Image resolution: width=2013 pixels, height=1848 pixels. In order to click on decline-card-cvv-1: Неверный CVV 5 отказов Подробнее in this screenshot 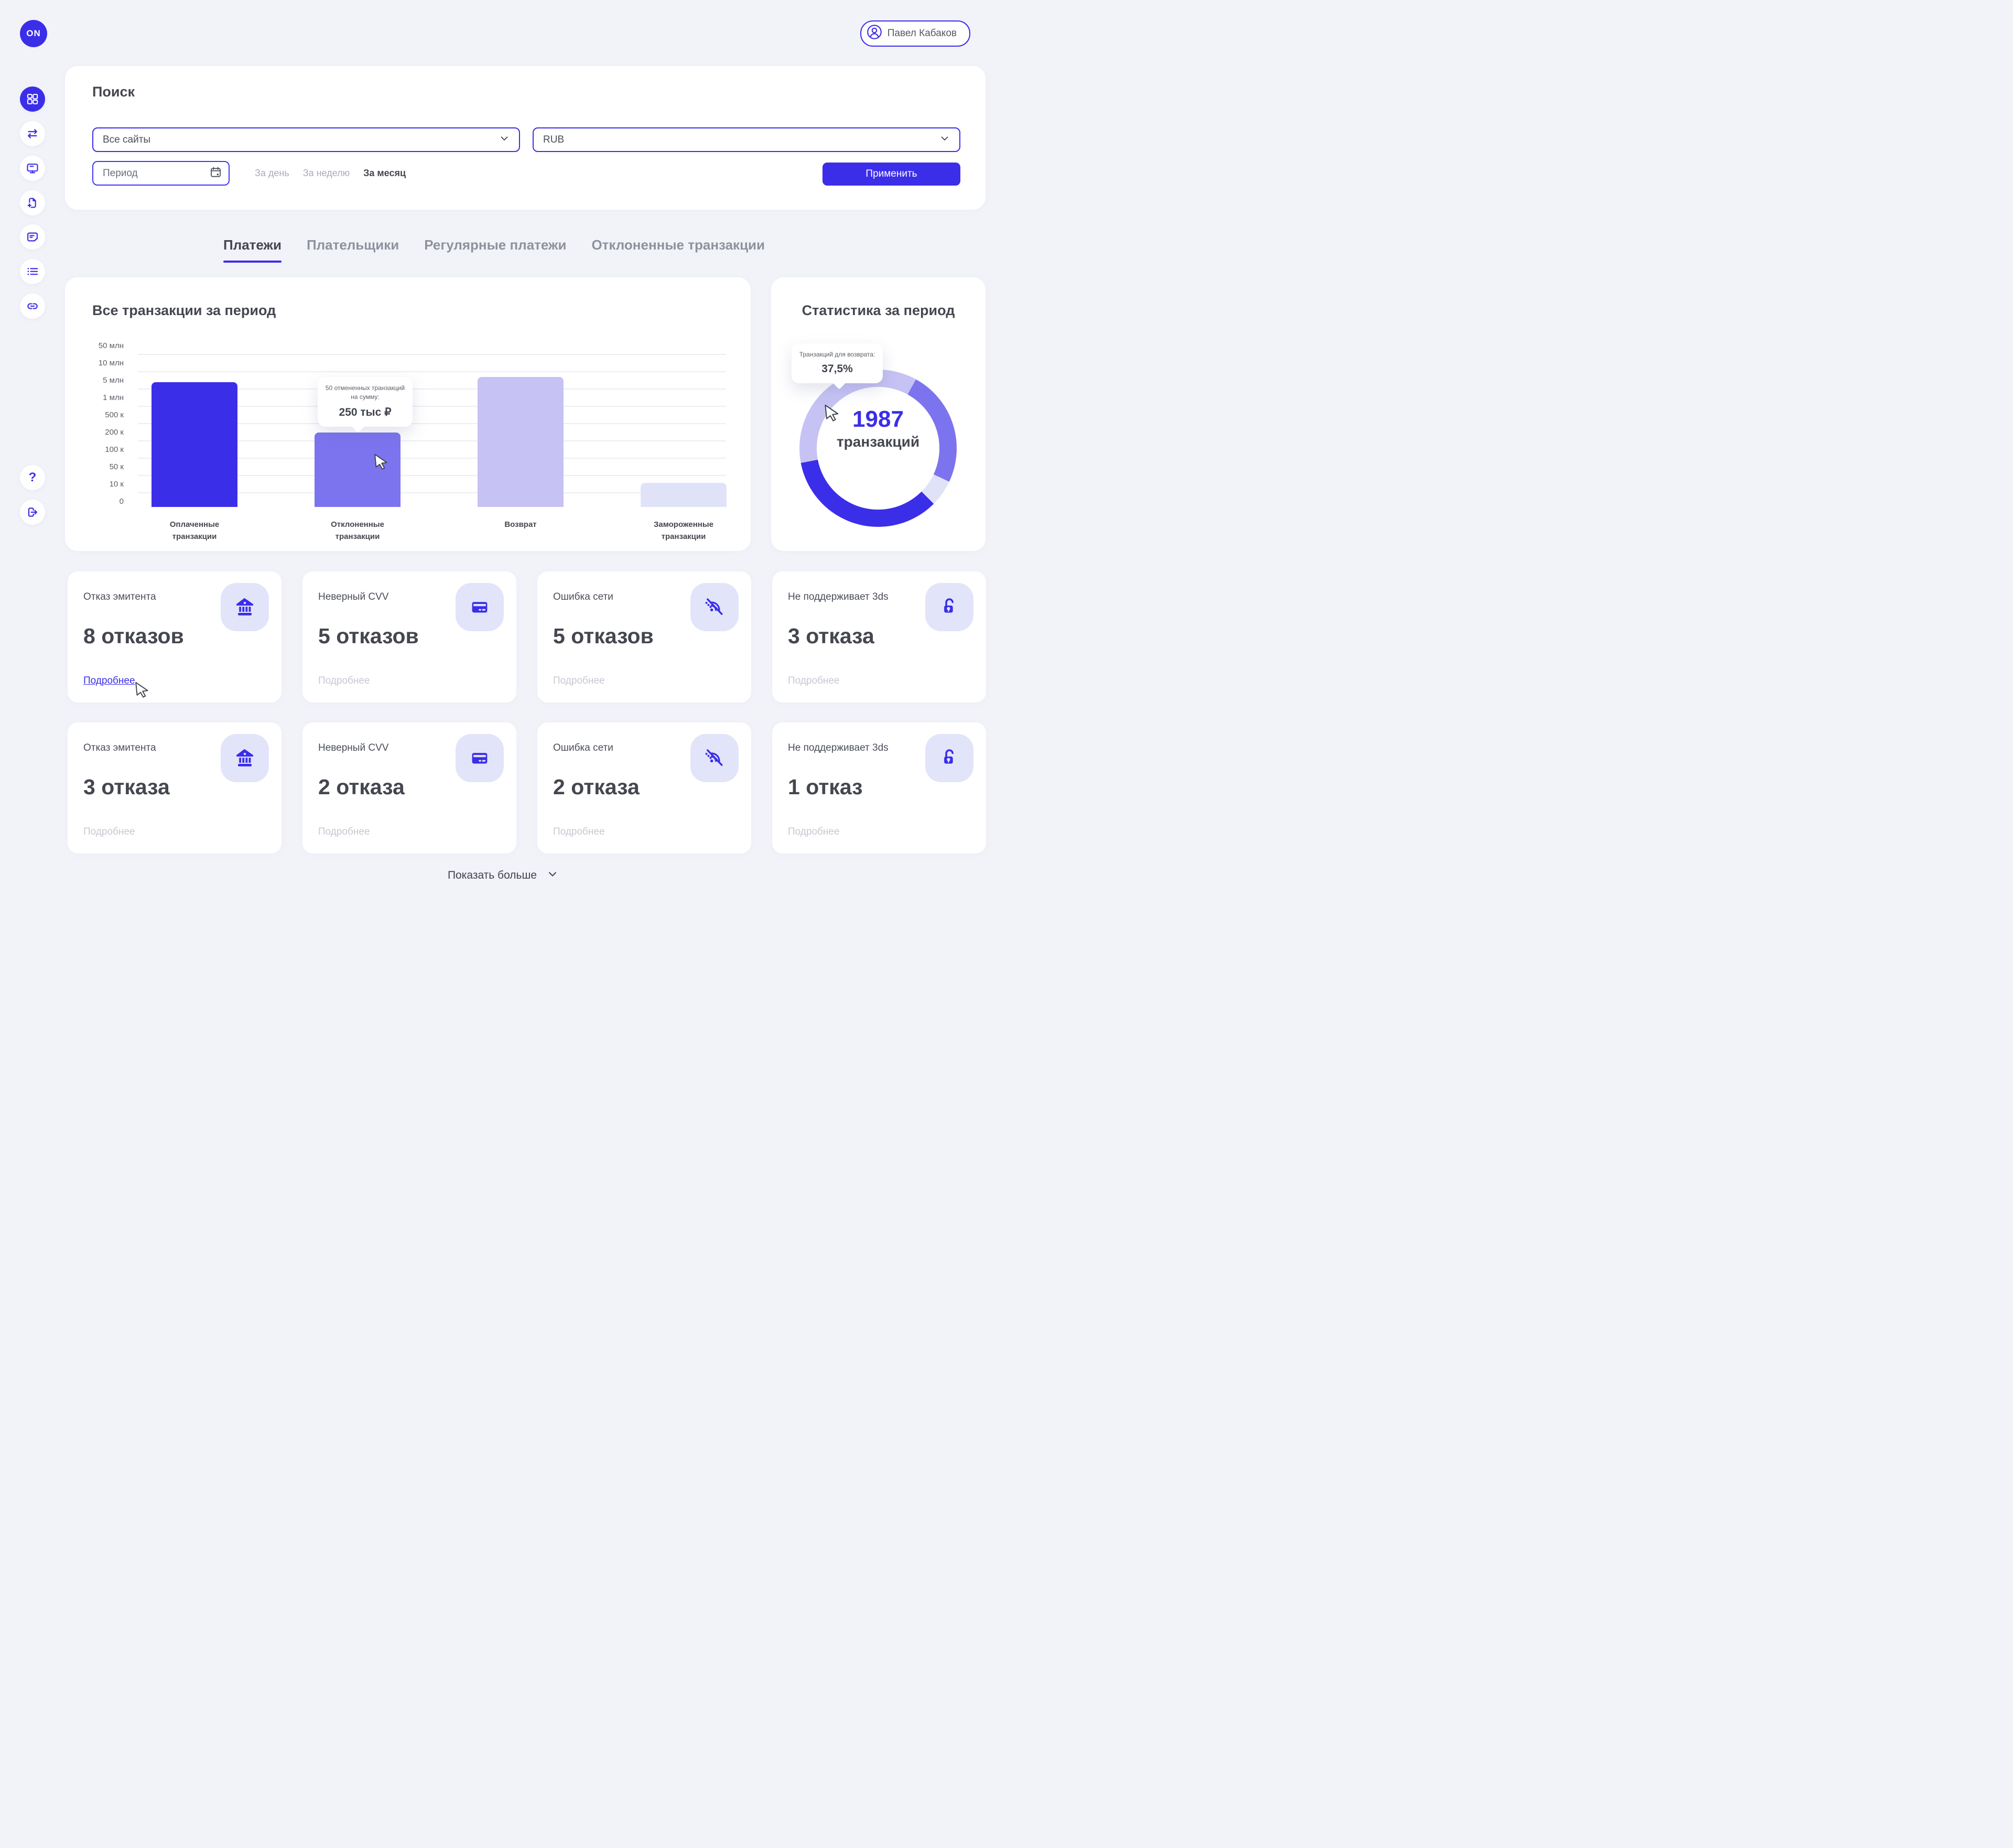, I will do `click(409, 637)`.